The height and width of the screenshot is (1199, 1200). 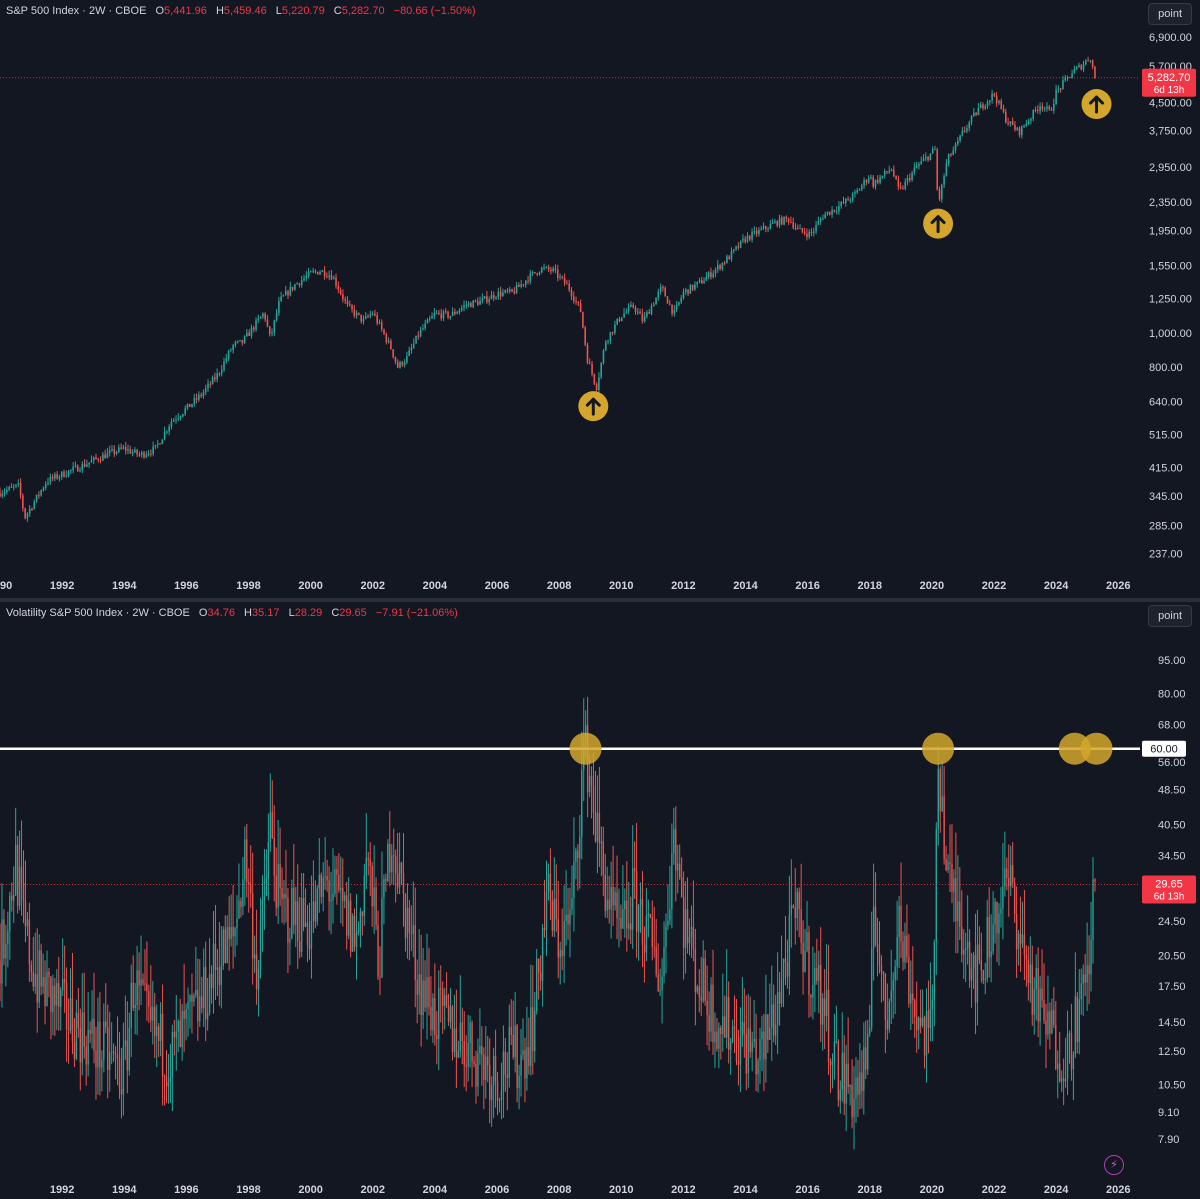 What do you see at coordinates (1170, 14) in the screenshot?
I see `sp500-scale-button: point` at bounding box center [1170, 14].